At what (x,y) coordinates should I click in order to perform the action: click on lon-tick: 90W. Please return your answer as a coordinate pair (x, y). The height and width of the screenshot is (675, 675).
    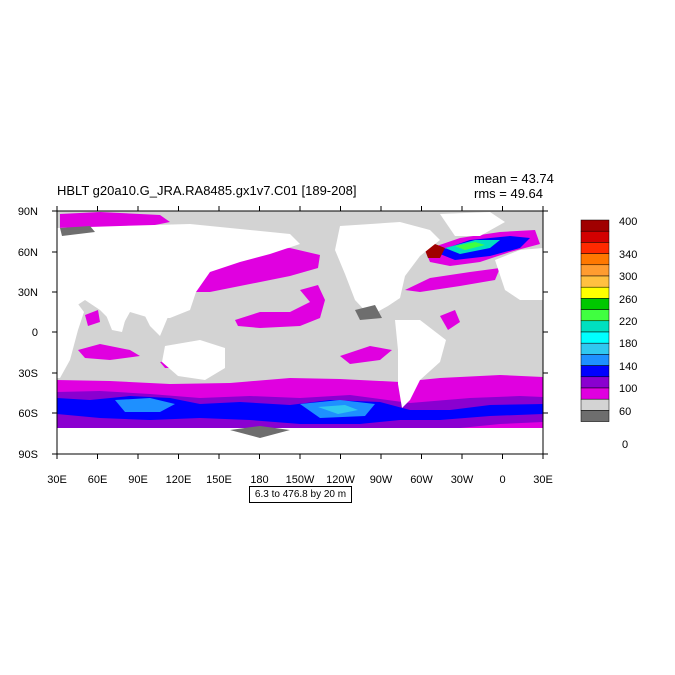
    Looking at the image, I should click on (381, 346).